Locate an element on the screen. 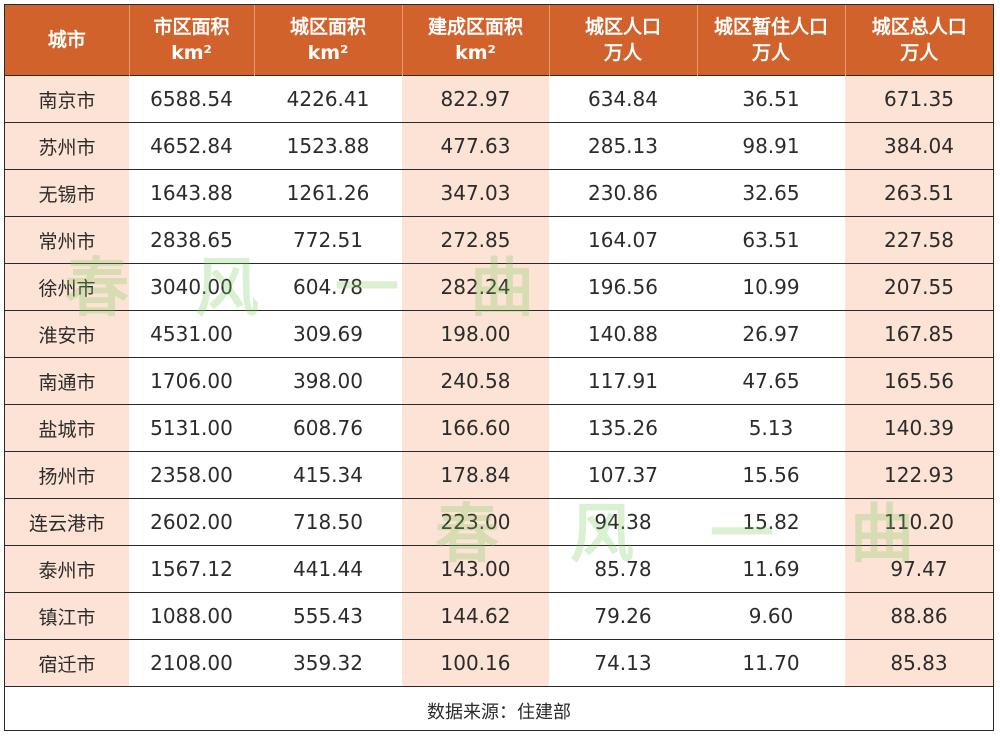 The height and width of the screenshot is (737, 1000). table-cell: 10.99 is located at coordinates (771, 287).